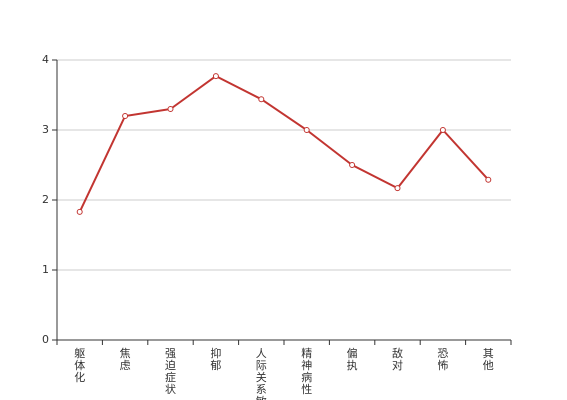 This screenshot has height=400, width=567. Describe the element at coordinates (45, 59) in the screenshot. I see `y-tick-label: 4` at that location.